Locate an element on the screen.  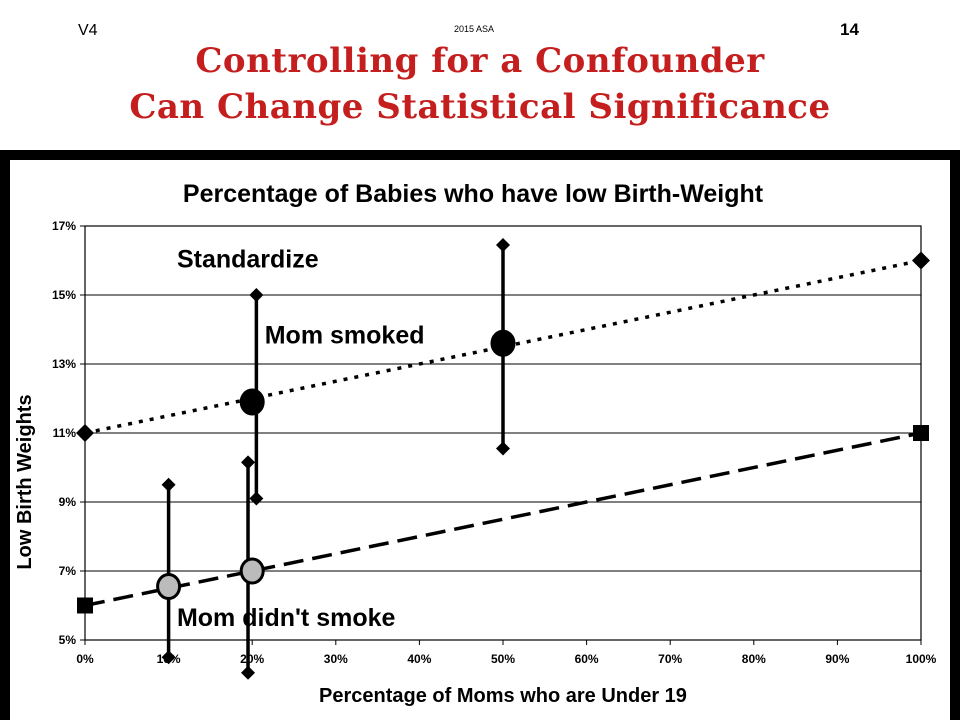
x-tick-label-0: 0% is located at coordinates (85, 659).